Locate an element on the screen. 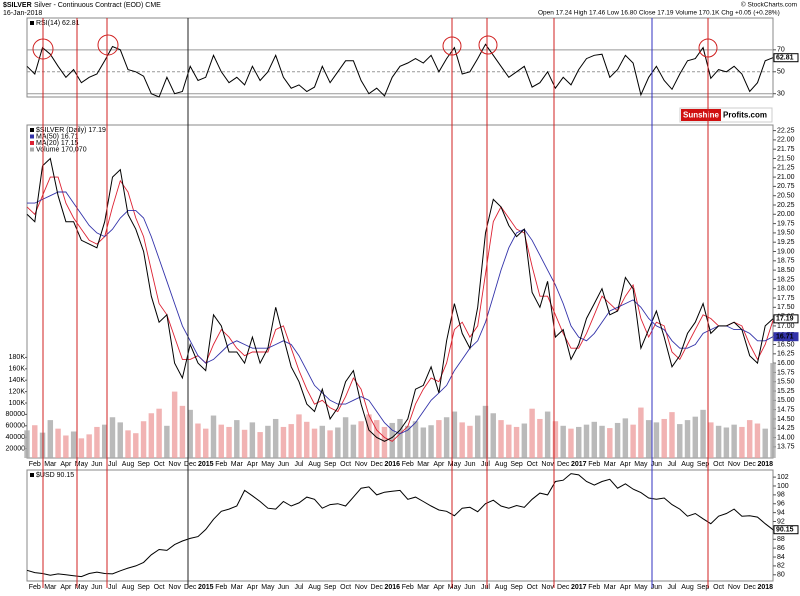 Image resolution: width=800 pixels, height=596 pixels. x-tick-label: Oct is located at coordinates (718, 587).